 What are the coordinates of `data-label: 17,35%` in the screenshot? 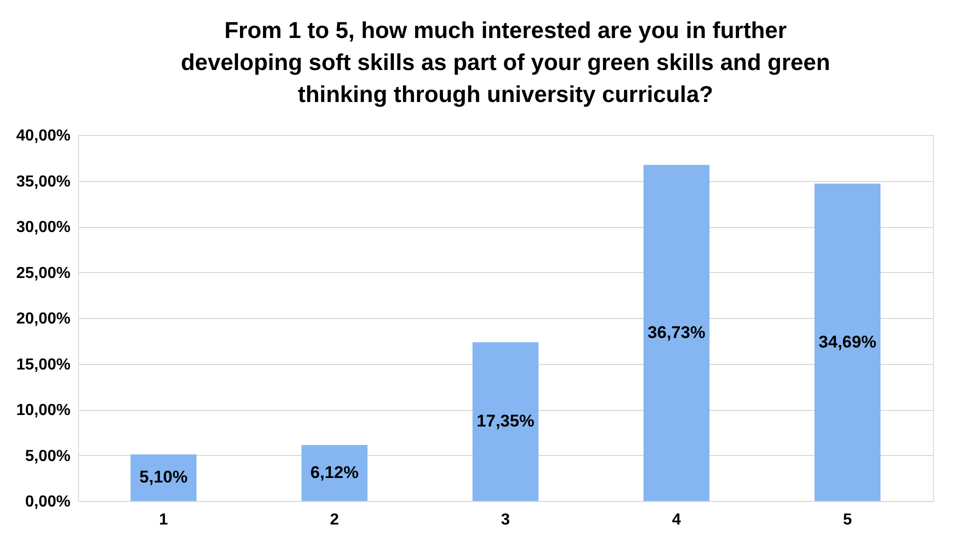 It's located at (505, 421).